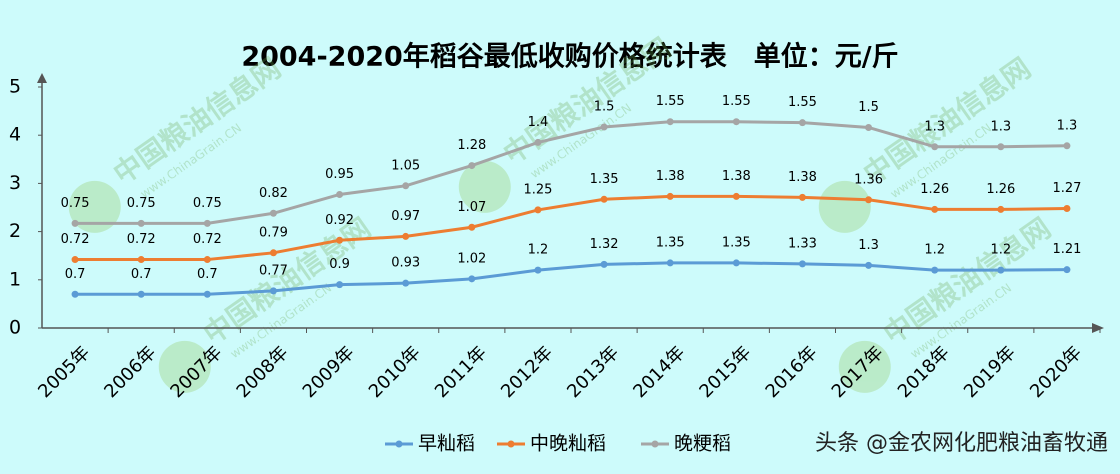 This screenshot has width=1120, height=474. What do you see at coordinates (395, 372) in the screenshot?
I see `x-tick-label: 2010年` at bounding box center [395, 372].